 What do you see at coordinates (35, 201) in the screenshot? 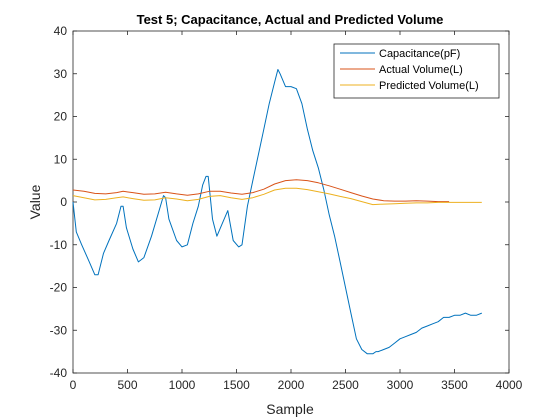
I see `y-axis-label: Value` at bounding box center [35, 201].